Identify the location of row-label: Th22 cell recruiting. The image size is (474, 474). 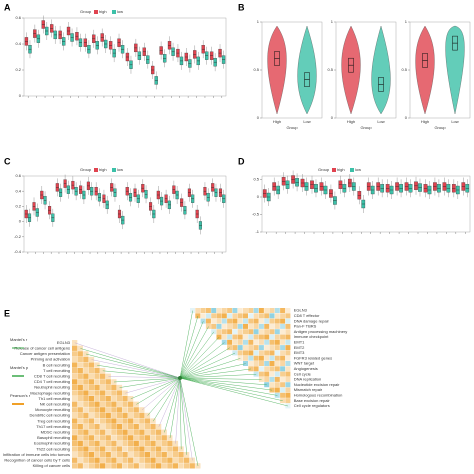
(53, 448).